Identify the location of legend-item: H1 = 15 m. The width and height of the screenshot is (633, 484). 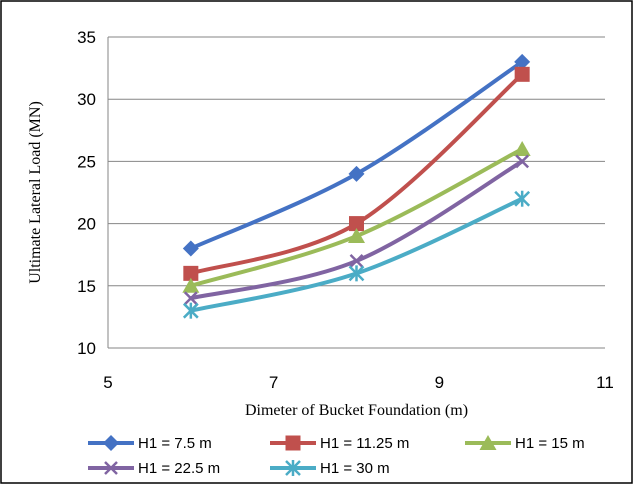
(525, 443).